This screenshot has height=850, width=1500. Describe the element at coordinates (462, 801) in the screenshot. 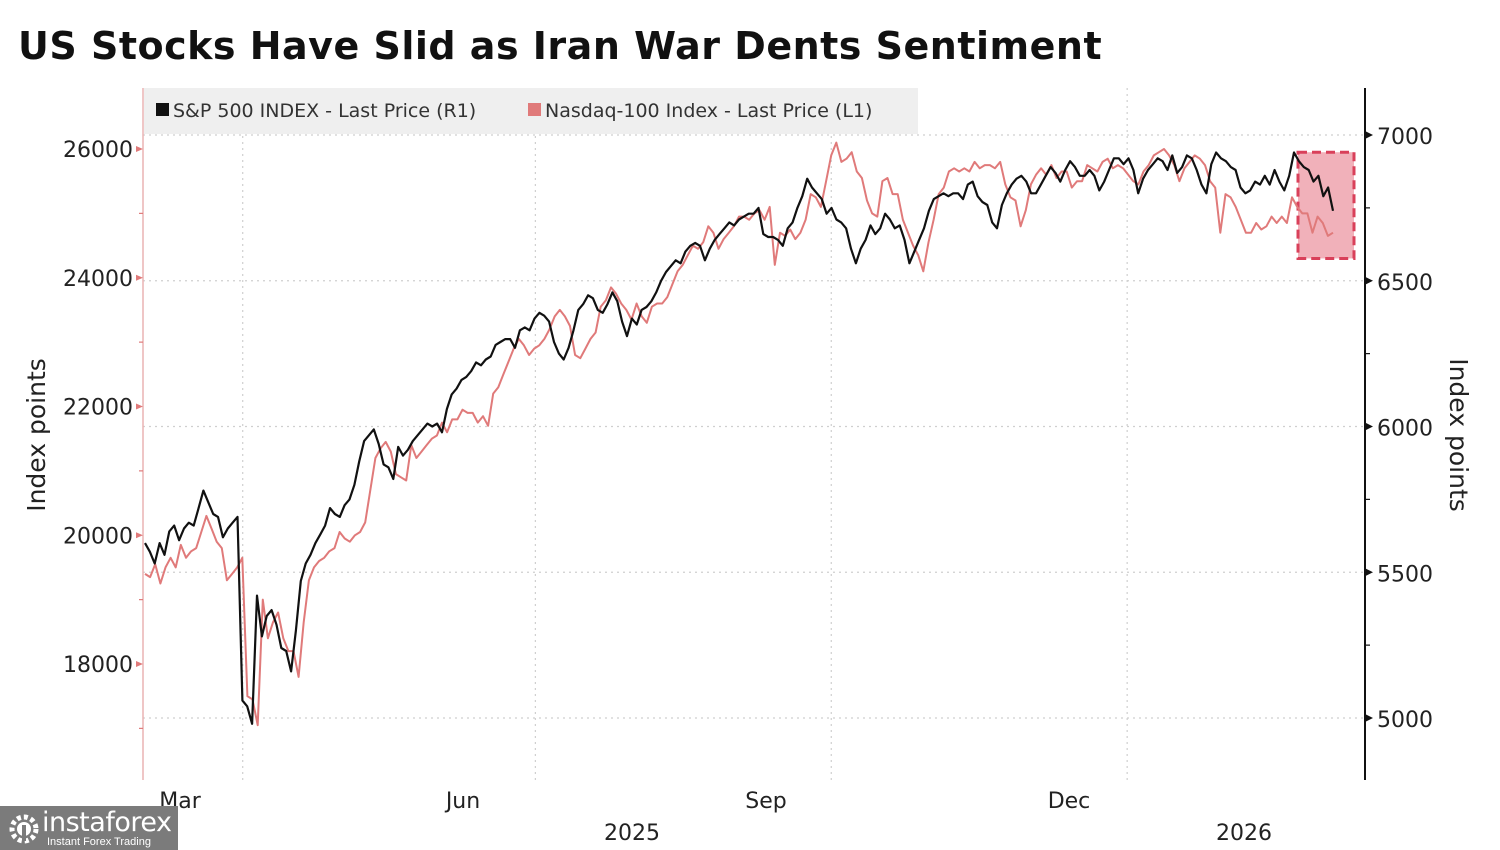

I see `x-tick-label: Jun` at that location.